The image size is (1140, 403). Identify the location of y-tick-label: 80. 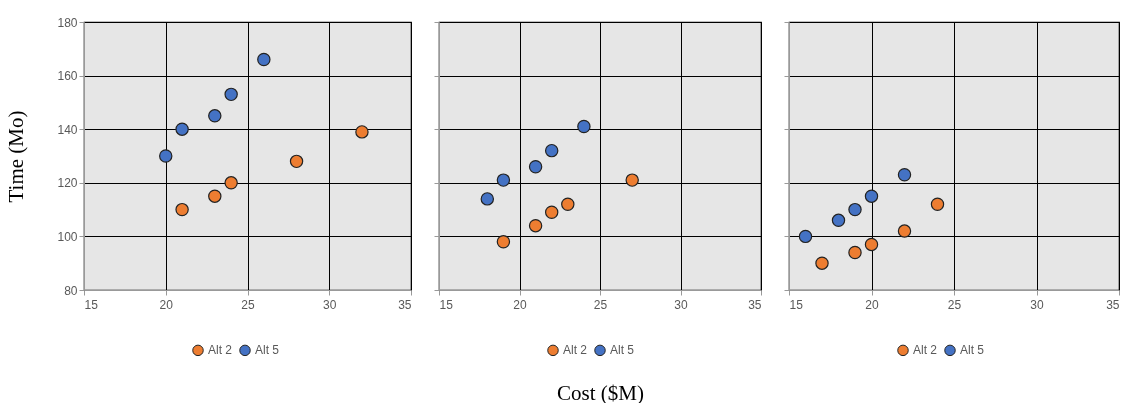
(71, 290).